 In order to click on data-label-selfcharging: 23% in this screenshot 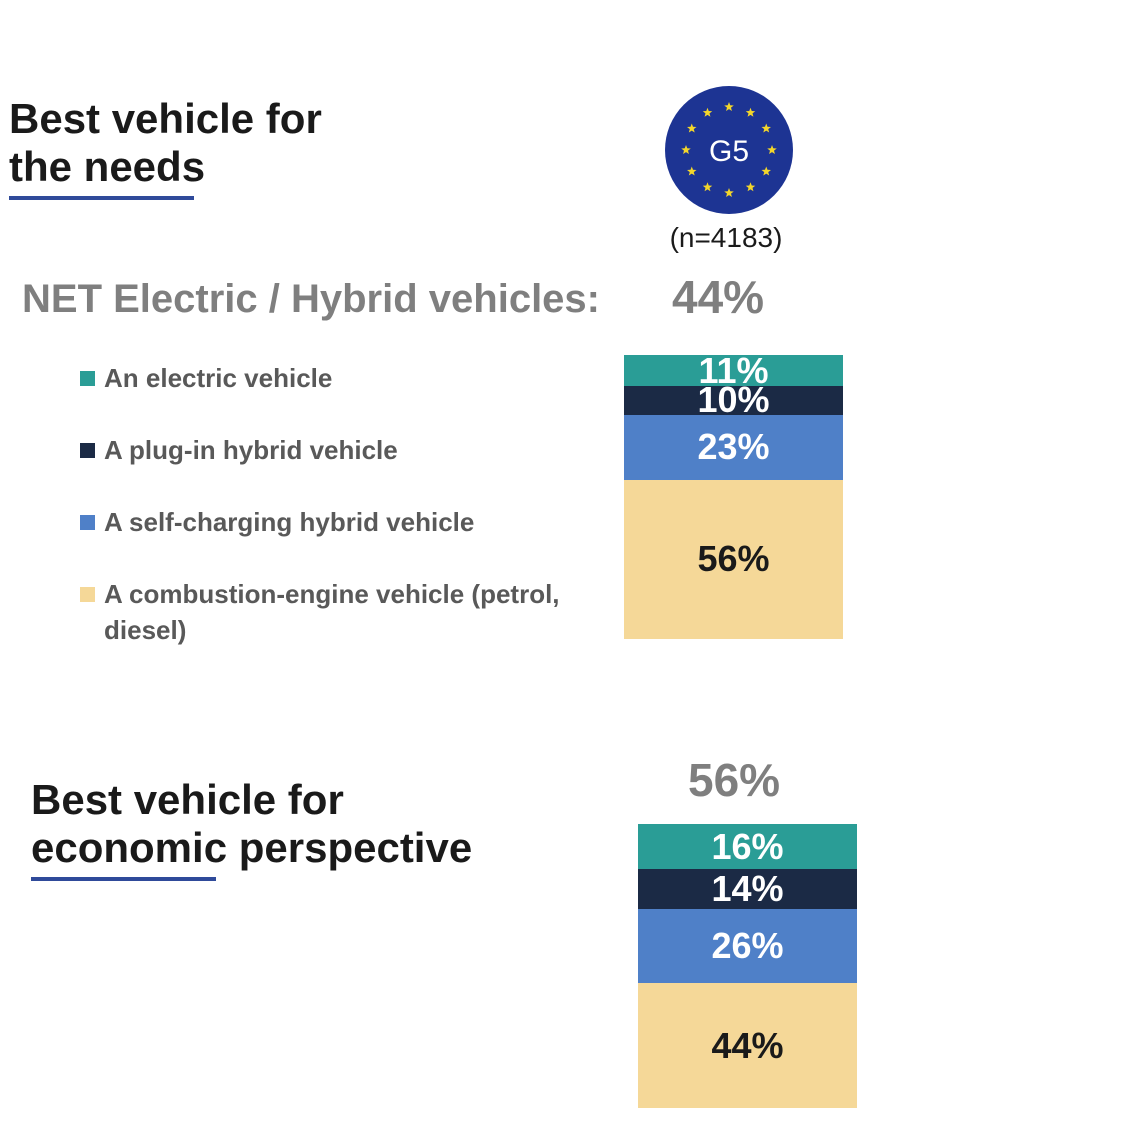, I will do `click(733, 447)`.